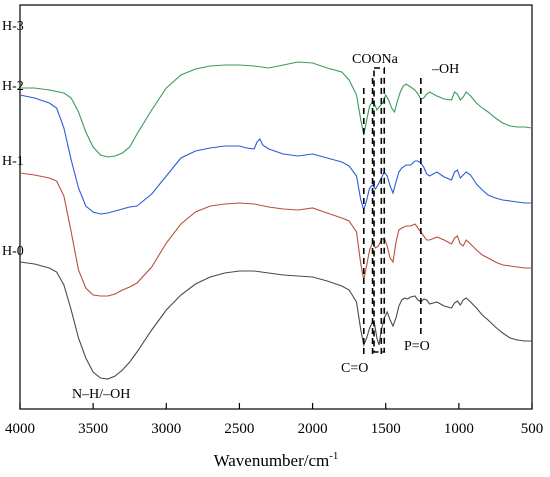  What do you see at coordinates (375, 59) in the screenshot?
I see `annotation-coona: COONa` at bounding box center [375, 59].